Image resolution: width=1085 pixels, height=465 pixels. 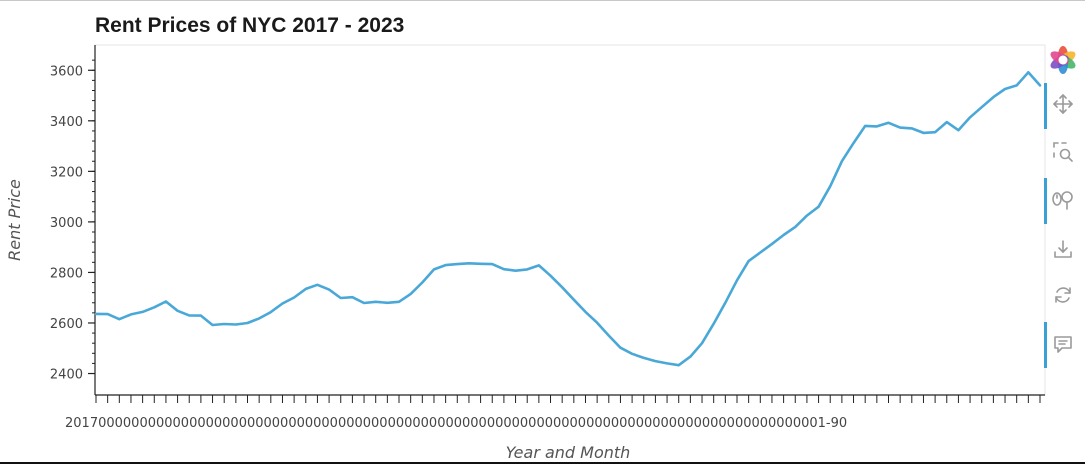 I want to click on reset-icon, so click(x=1063, y=295).